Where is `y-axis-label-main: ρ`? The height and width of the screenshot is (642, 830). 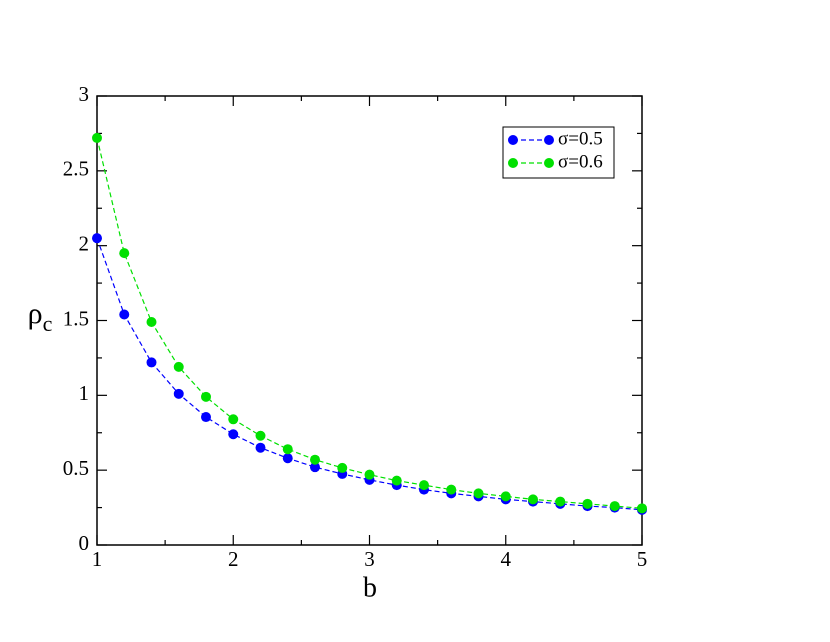
y-axis-label-main: ρ is located at coordinates (35, 313).